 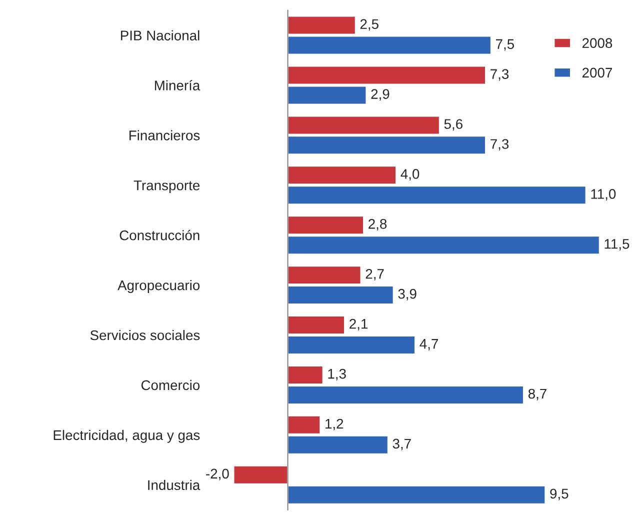 What do you see at coordinates (164, 135) in the screenshot?
I see `y-tick-label: Financieros` at bounding box center [164, 135].